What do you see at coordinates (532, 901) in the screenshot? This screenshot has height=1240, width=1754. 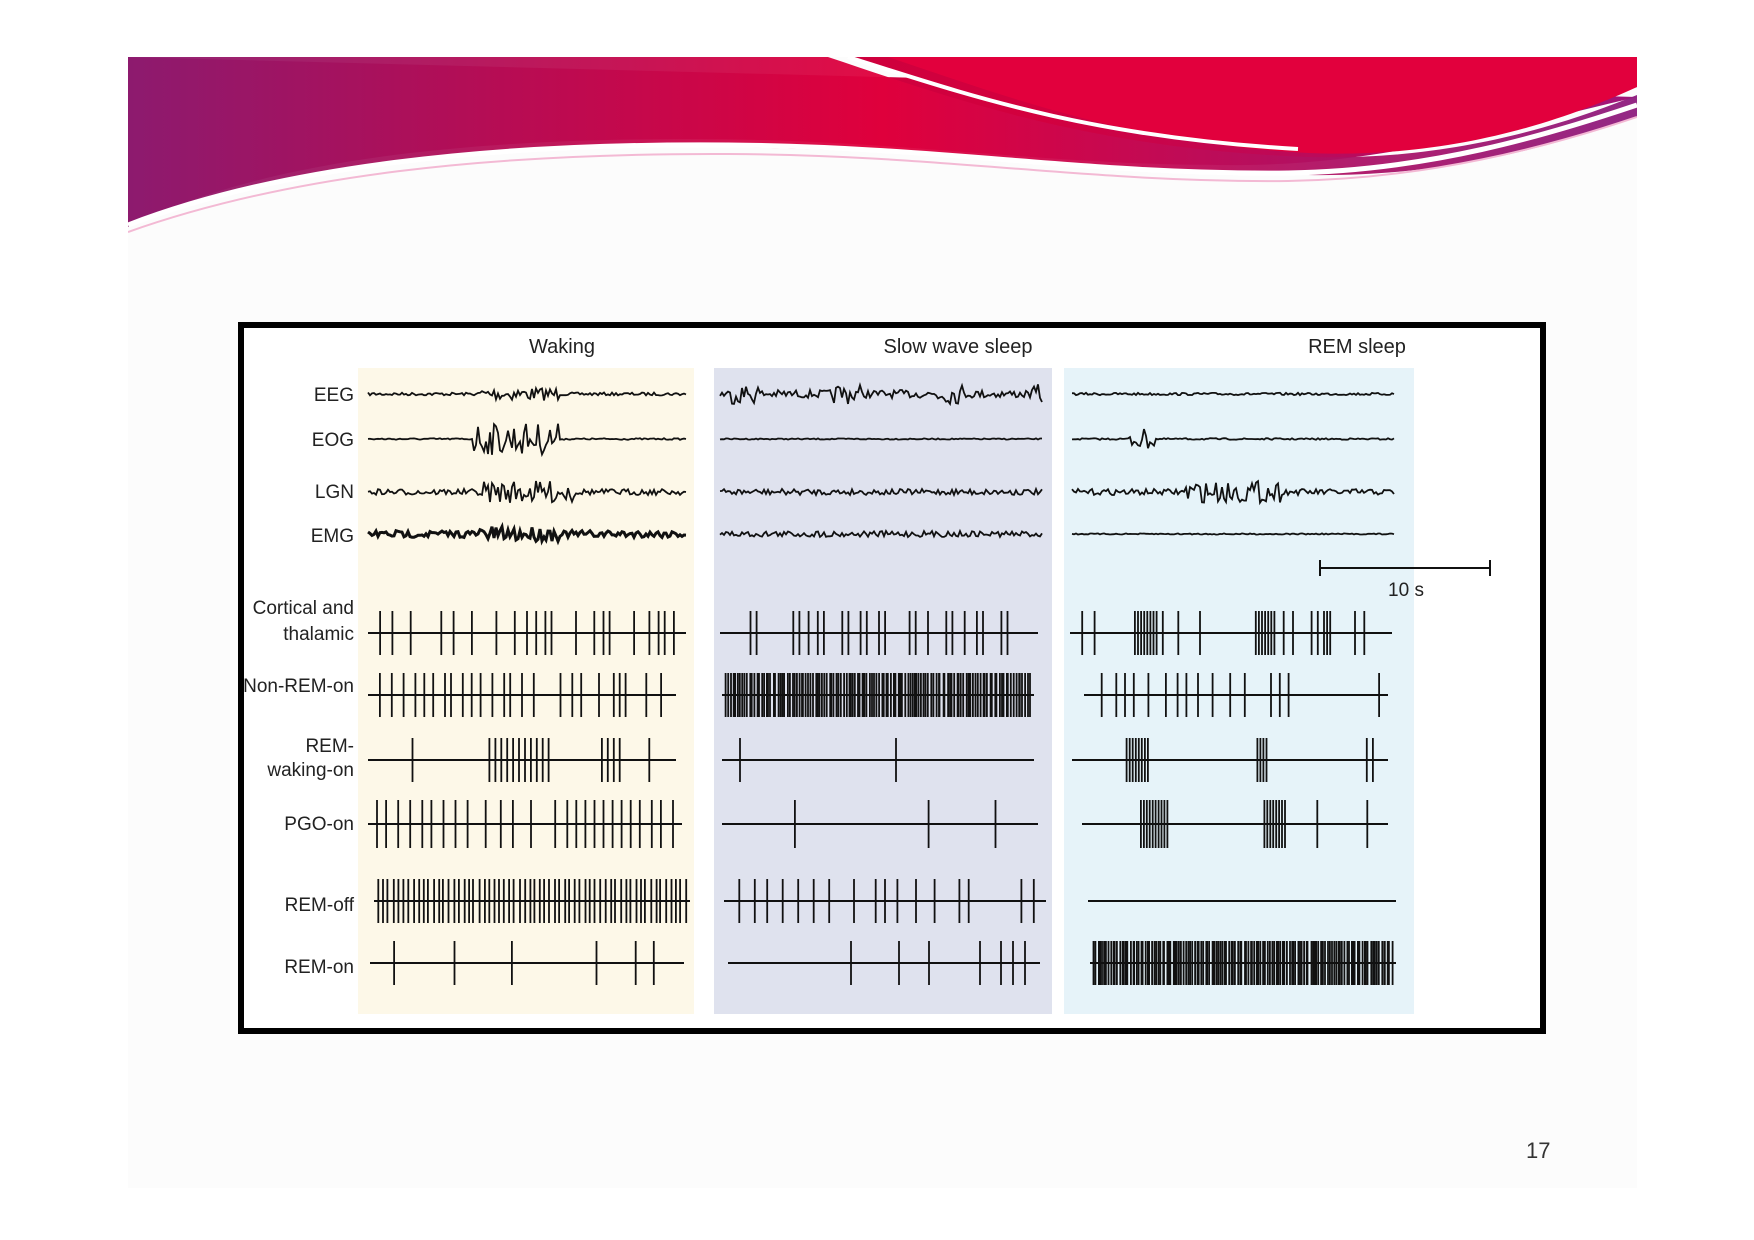 I see `spike-train-row4-col0` at bounding box center [532, 901].